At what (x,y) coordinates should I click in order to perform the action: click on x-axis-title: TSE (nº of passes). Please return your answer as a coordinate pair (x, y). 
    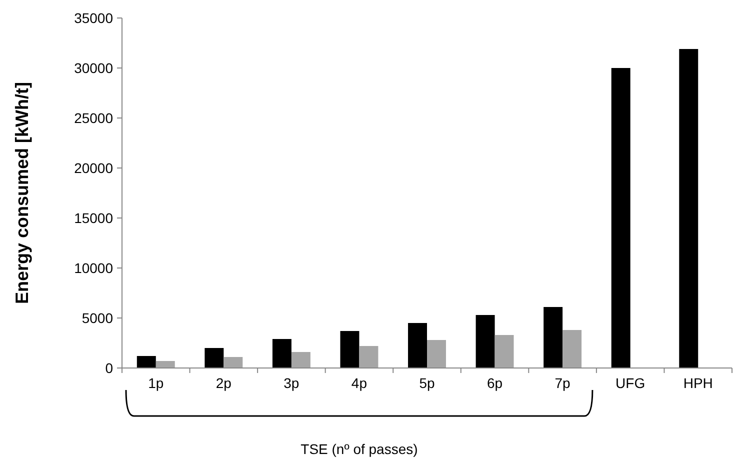
    Looking at the image, I should click on (359, 449).